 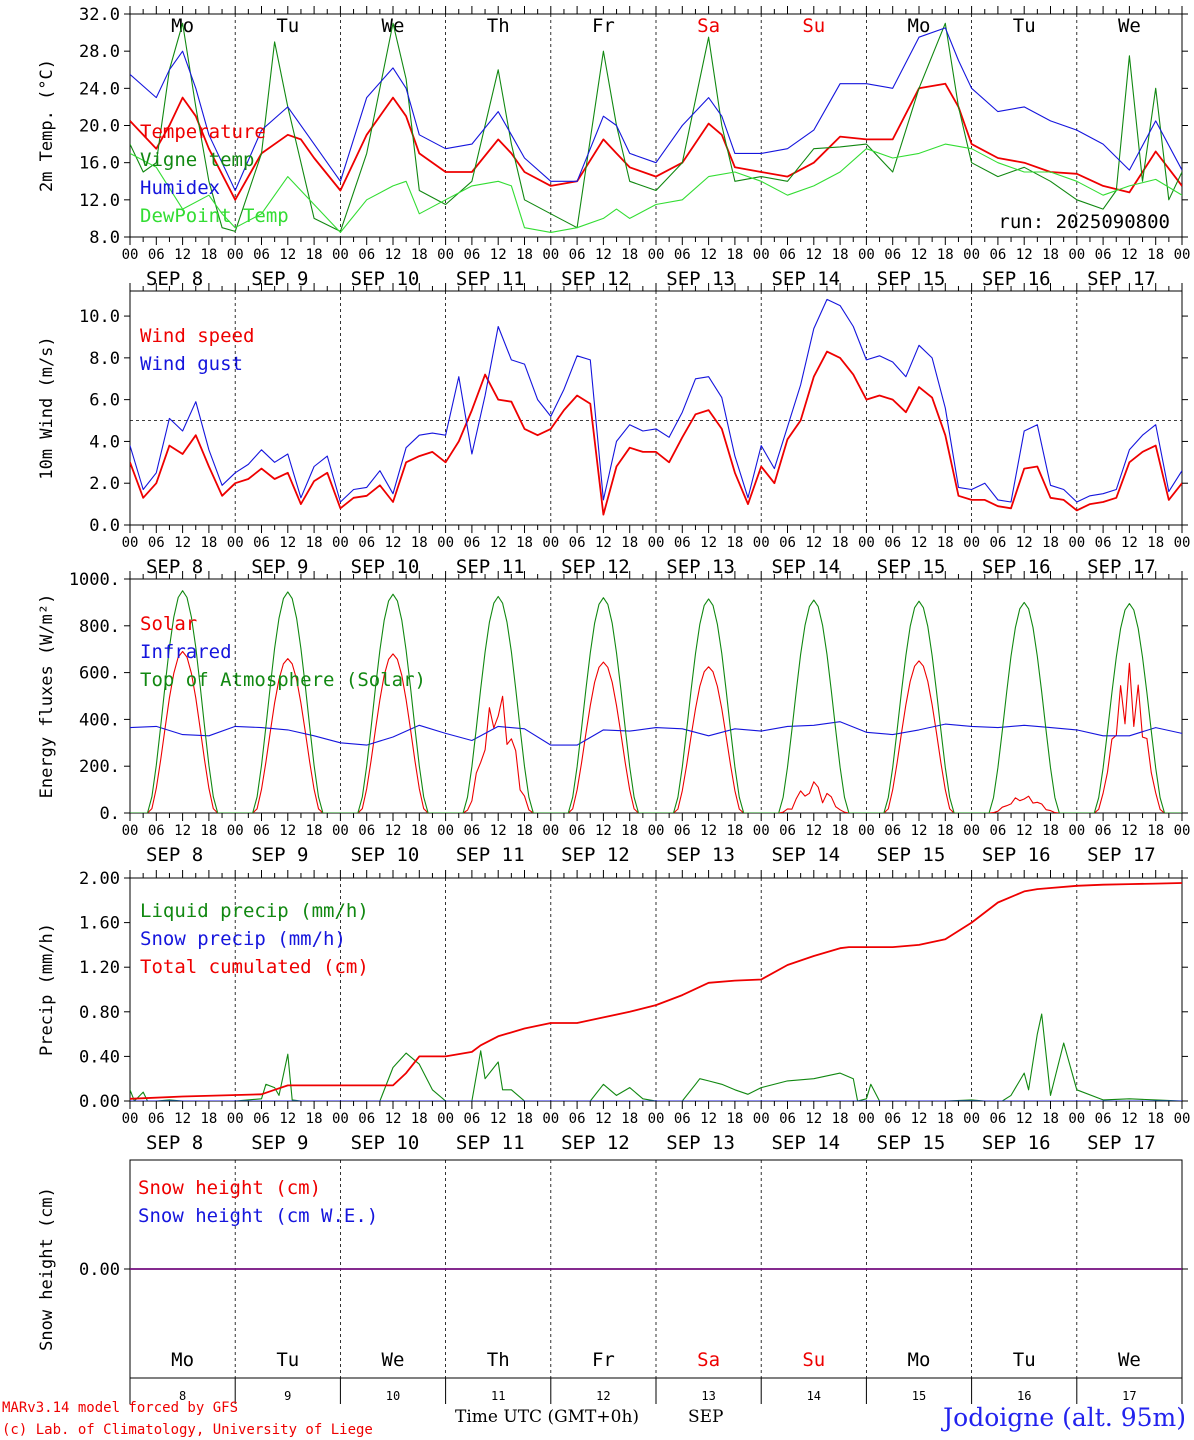 I want to click on y-tick-label: 1.20, so click(x=99, y=968).